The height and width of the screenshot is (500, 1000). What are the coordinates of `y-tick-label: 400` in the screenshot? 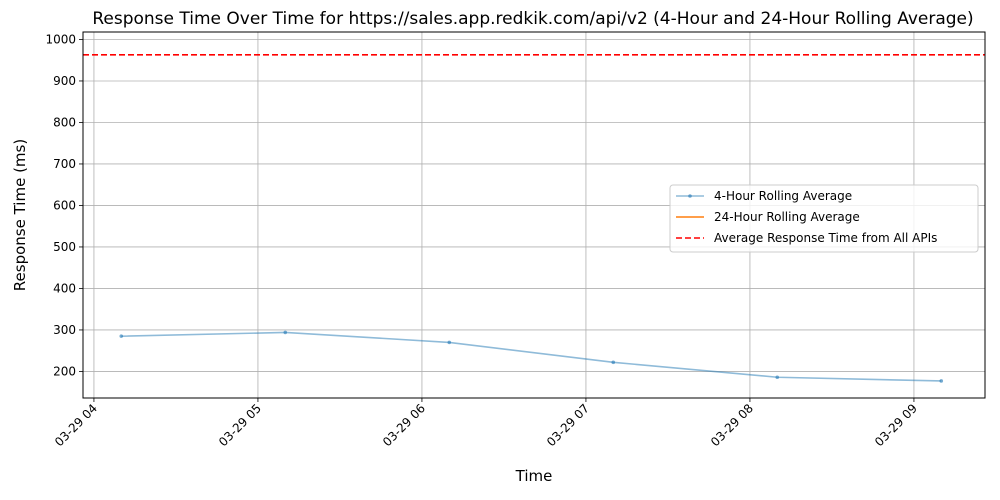 It's located at (64, 288).